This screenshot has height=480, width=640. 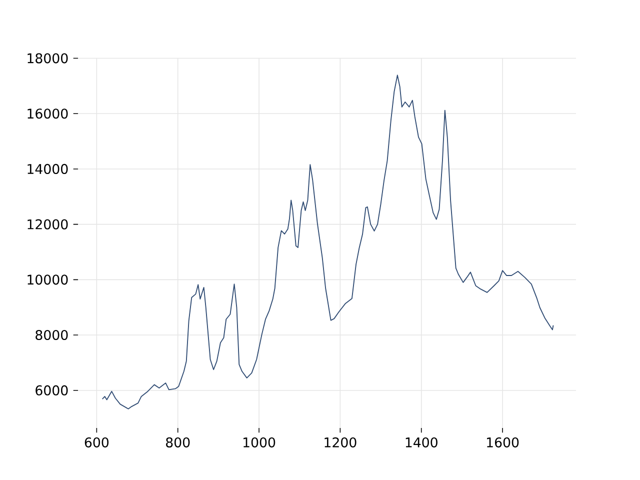 I want to click on x-tick-label: 1000, so click(x=260, y=442).